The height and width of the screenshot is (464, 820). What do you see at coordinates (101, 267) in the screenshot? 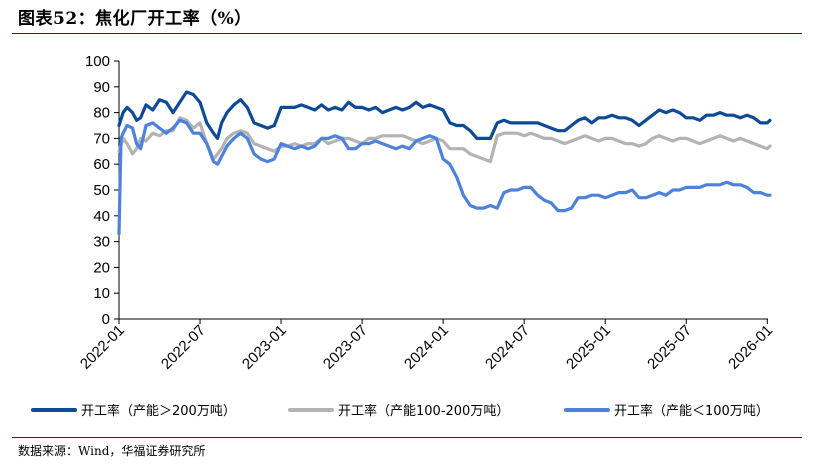
I see `y-tick-label: 20` at bounding box center [101, 267].